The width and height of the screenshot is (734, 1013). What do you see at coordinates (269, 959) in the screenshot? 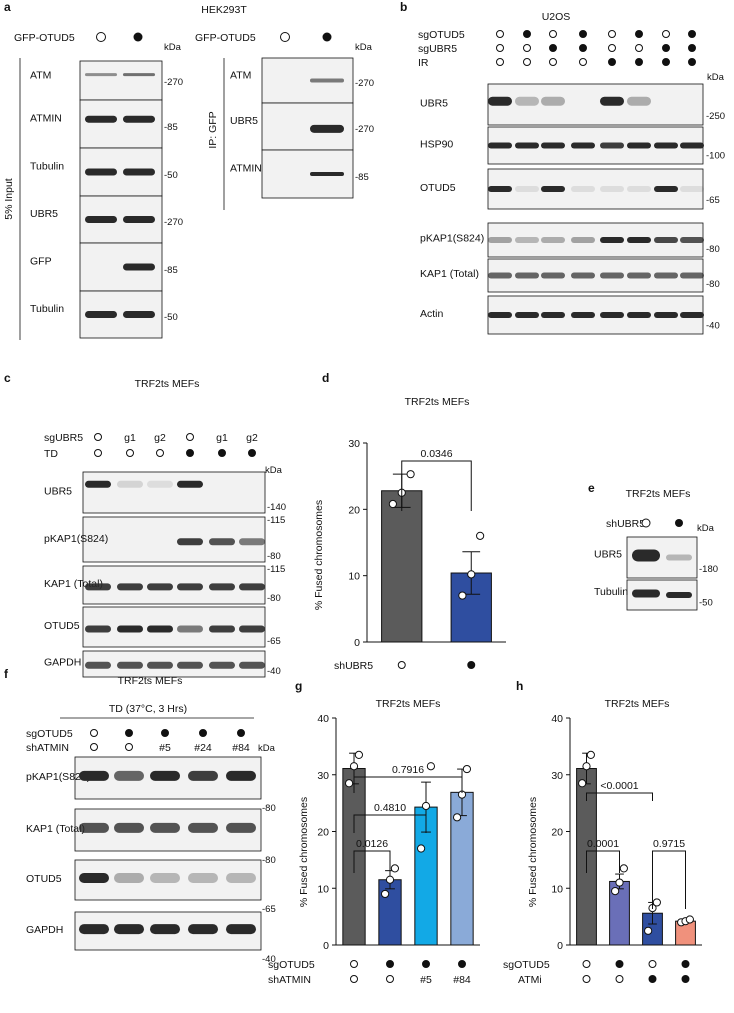
I see `f-blot-marker: -40` at bounding box center [269, 959].